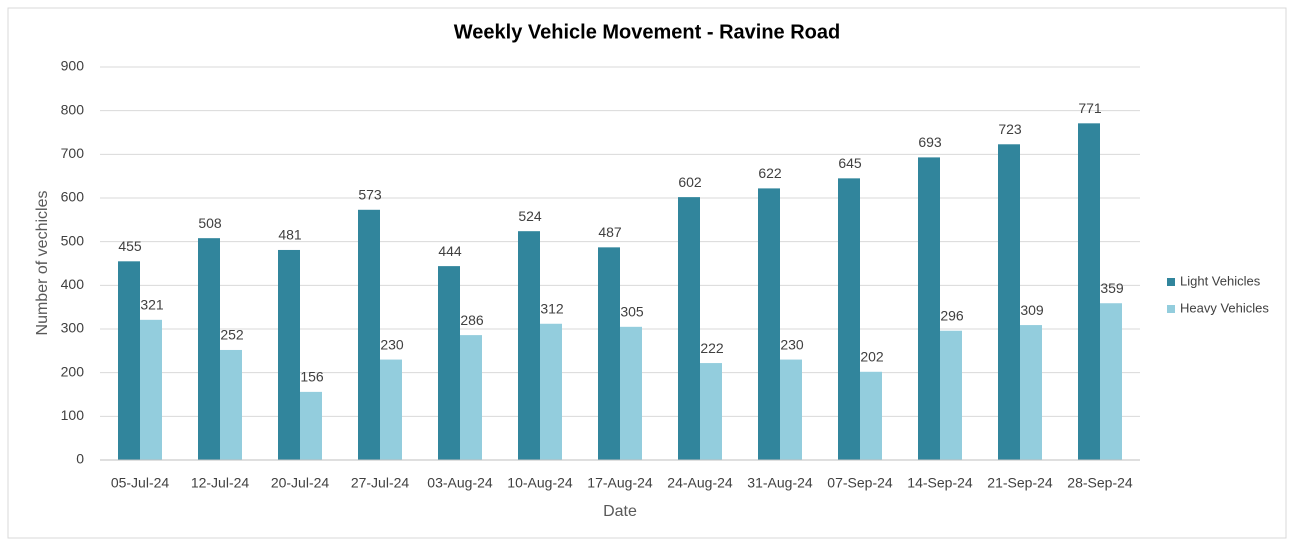 The width and height of the screenshot is (1293, 541). I want to click on data-label: 455, so click(130, 246).